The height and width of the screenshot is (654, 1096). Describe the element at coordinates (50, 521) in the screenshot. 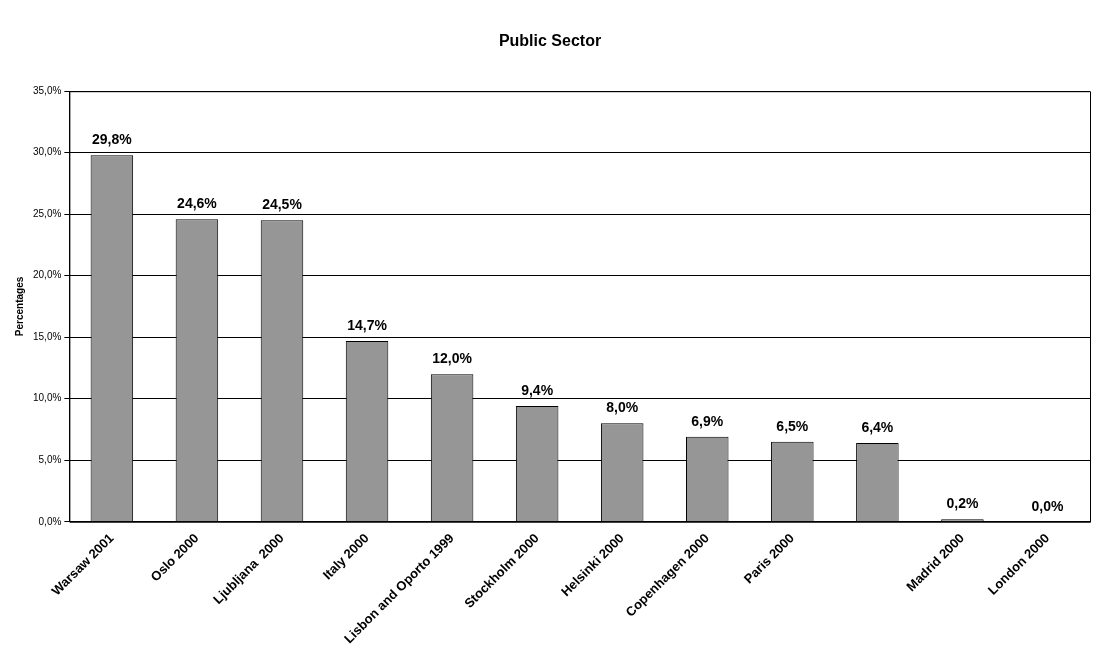

I see `y-tick-label: 0,0%` at that location.